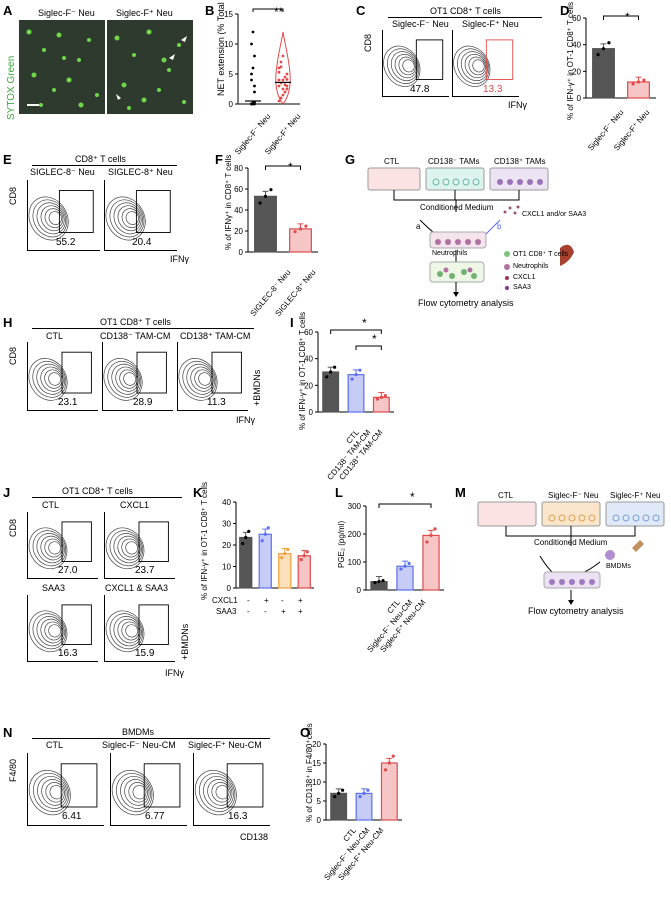  What do you see at coordinates (238, 816) in the screenshot?
I see `flow-n-value-2: 16.3` at bounding box center [238, 816].